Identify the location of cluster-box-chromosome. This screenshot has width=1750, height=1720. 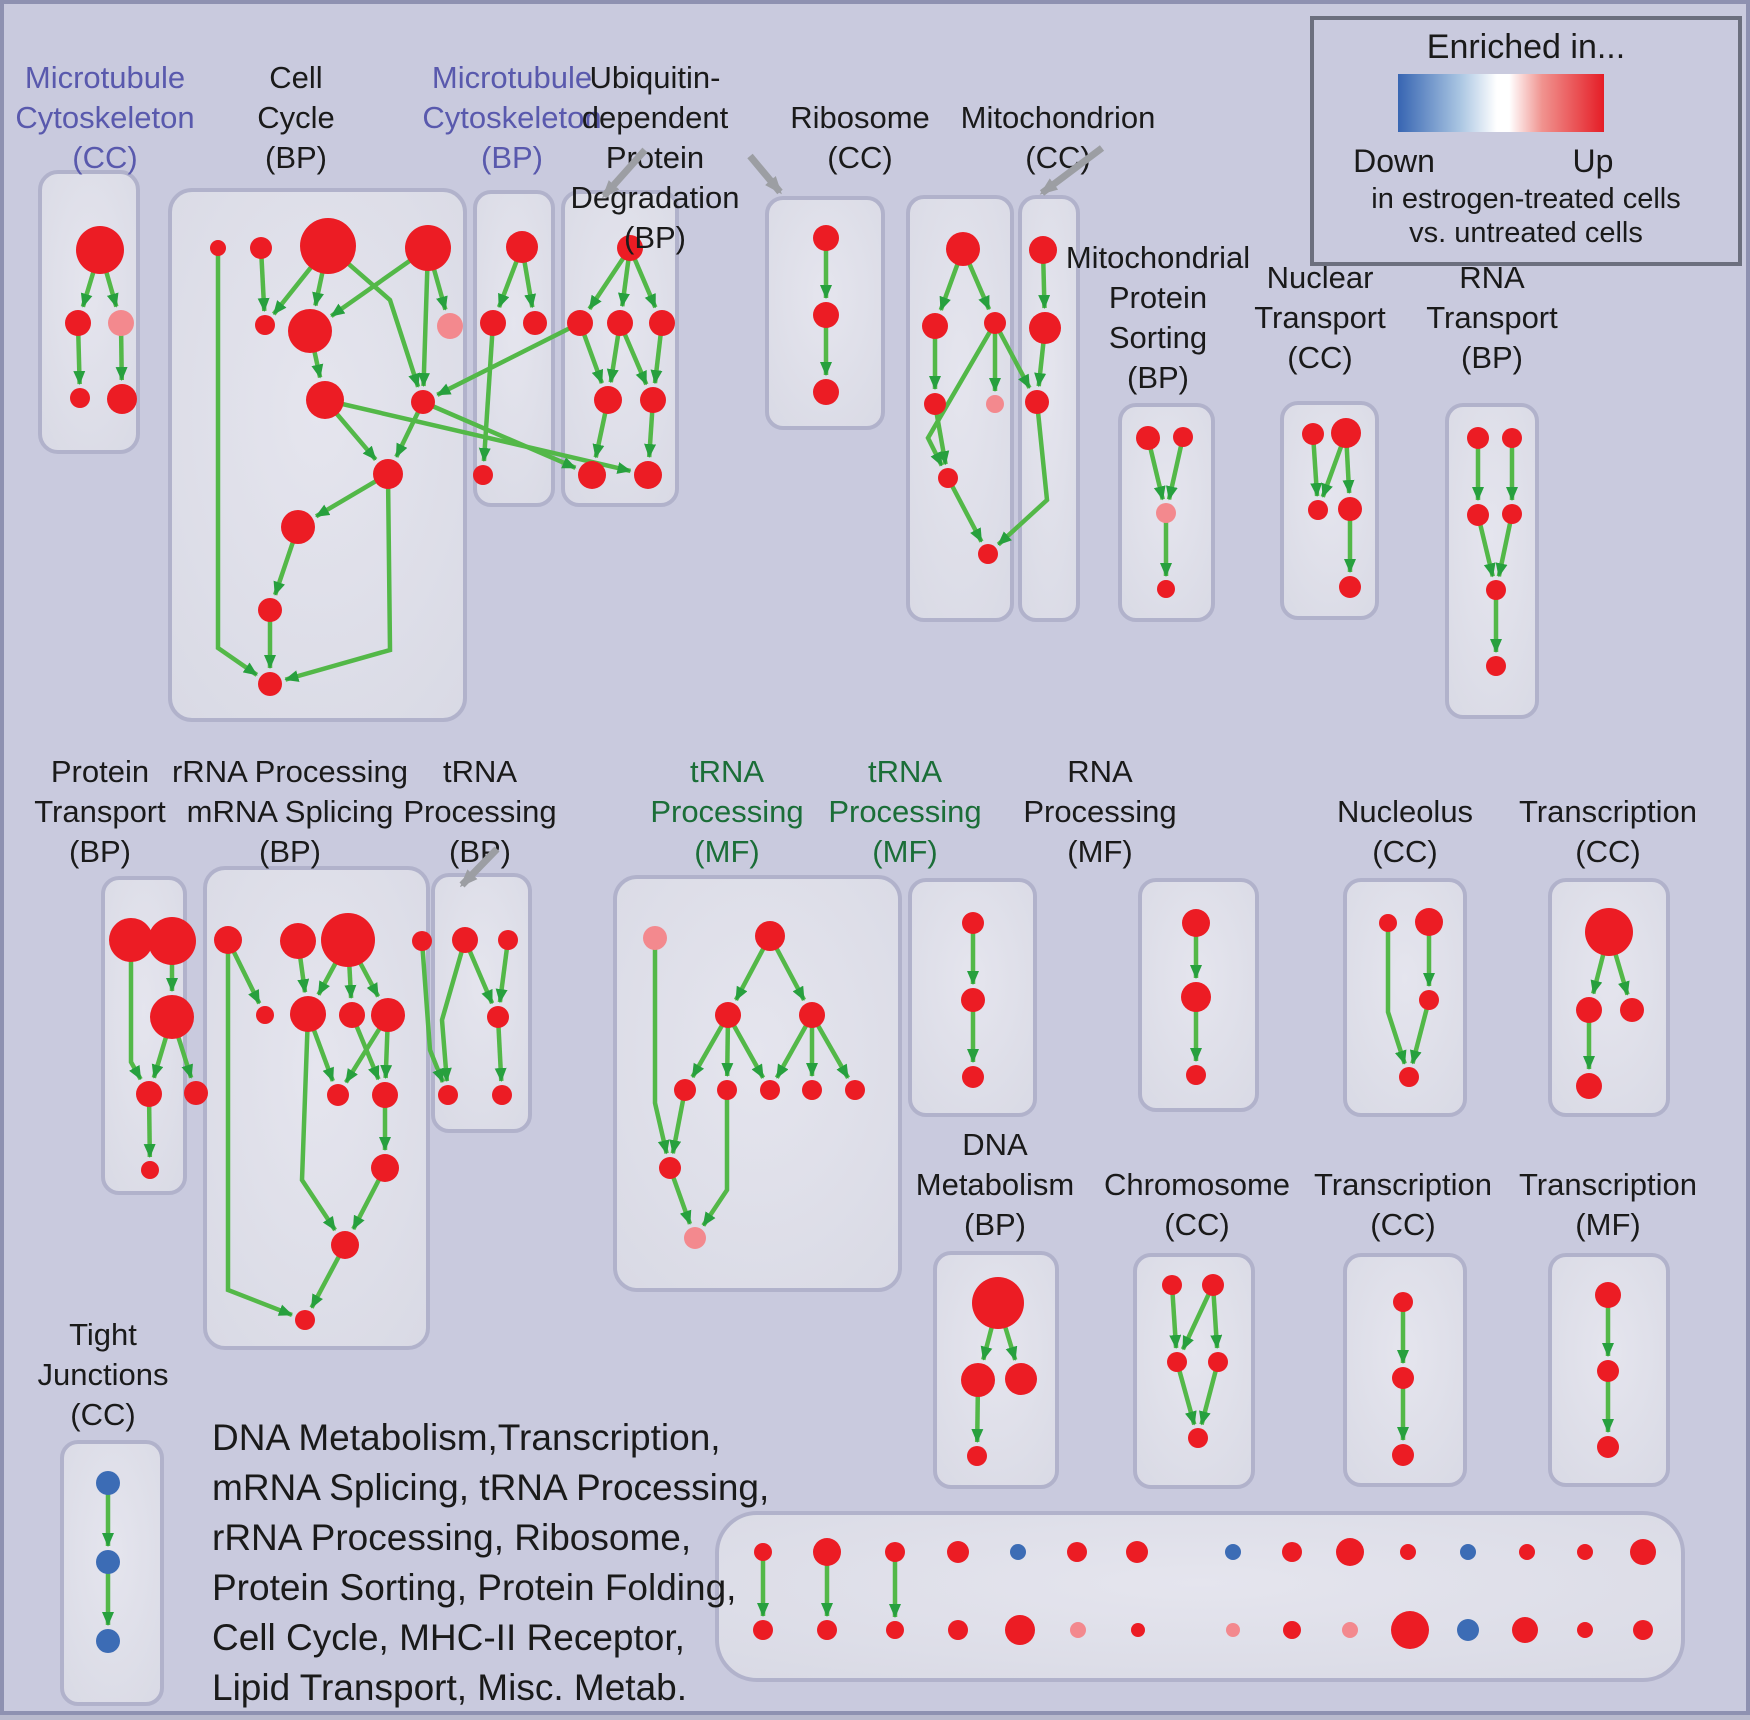
(1194, 1371).